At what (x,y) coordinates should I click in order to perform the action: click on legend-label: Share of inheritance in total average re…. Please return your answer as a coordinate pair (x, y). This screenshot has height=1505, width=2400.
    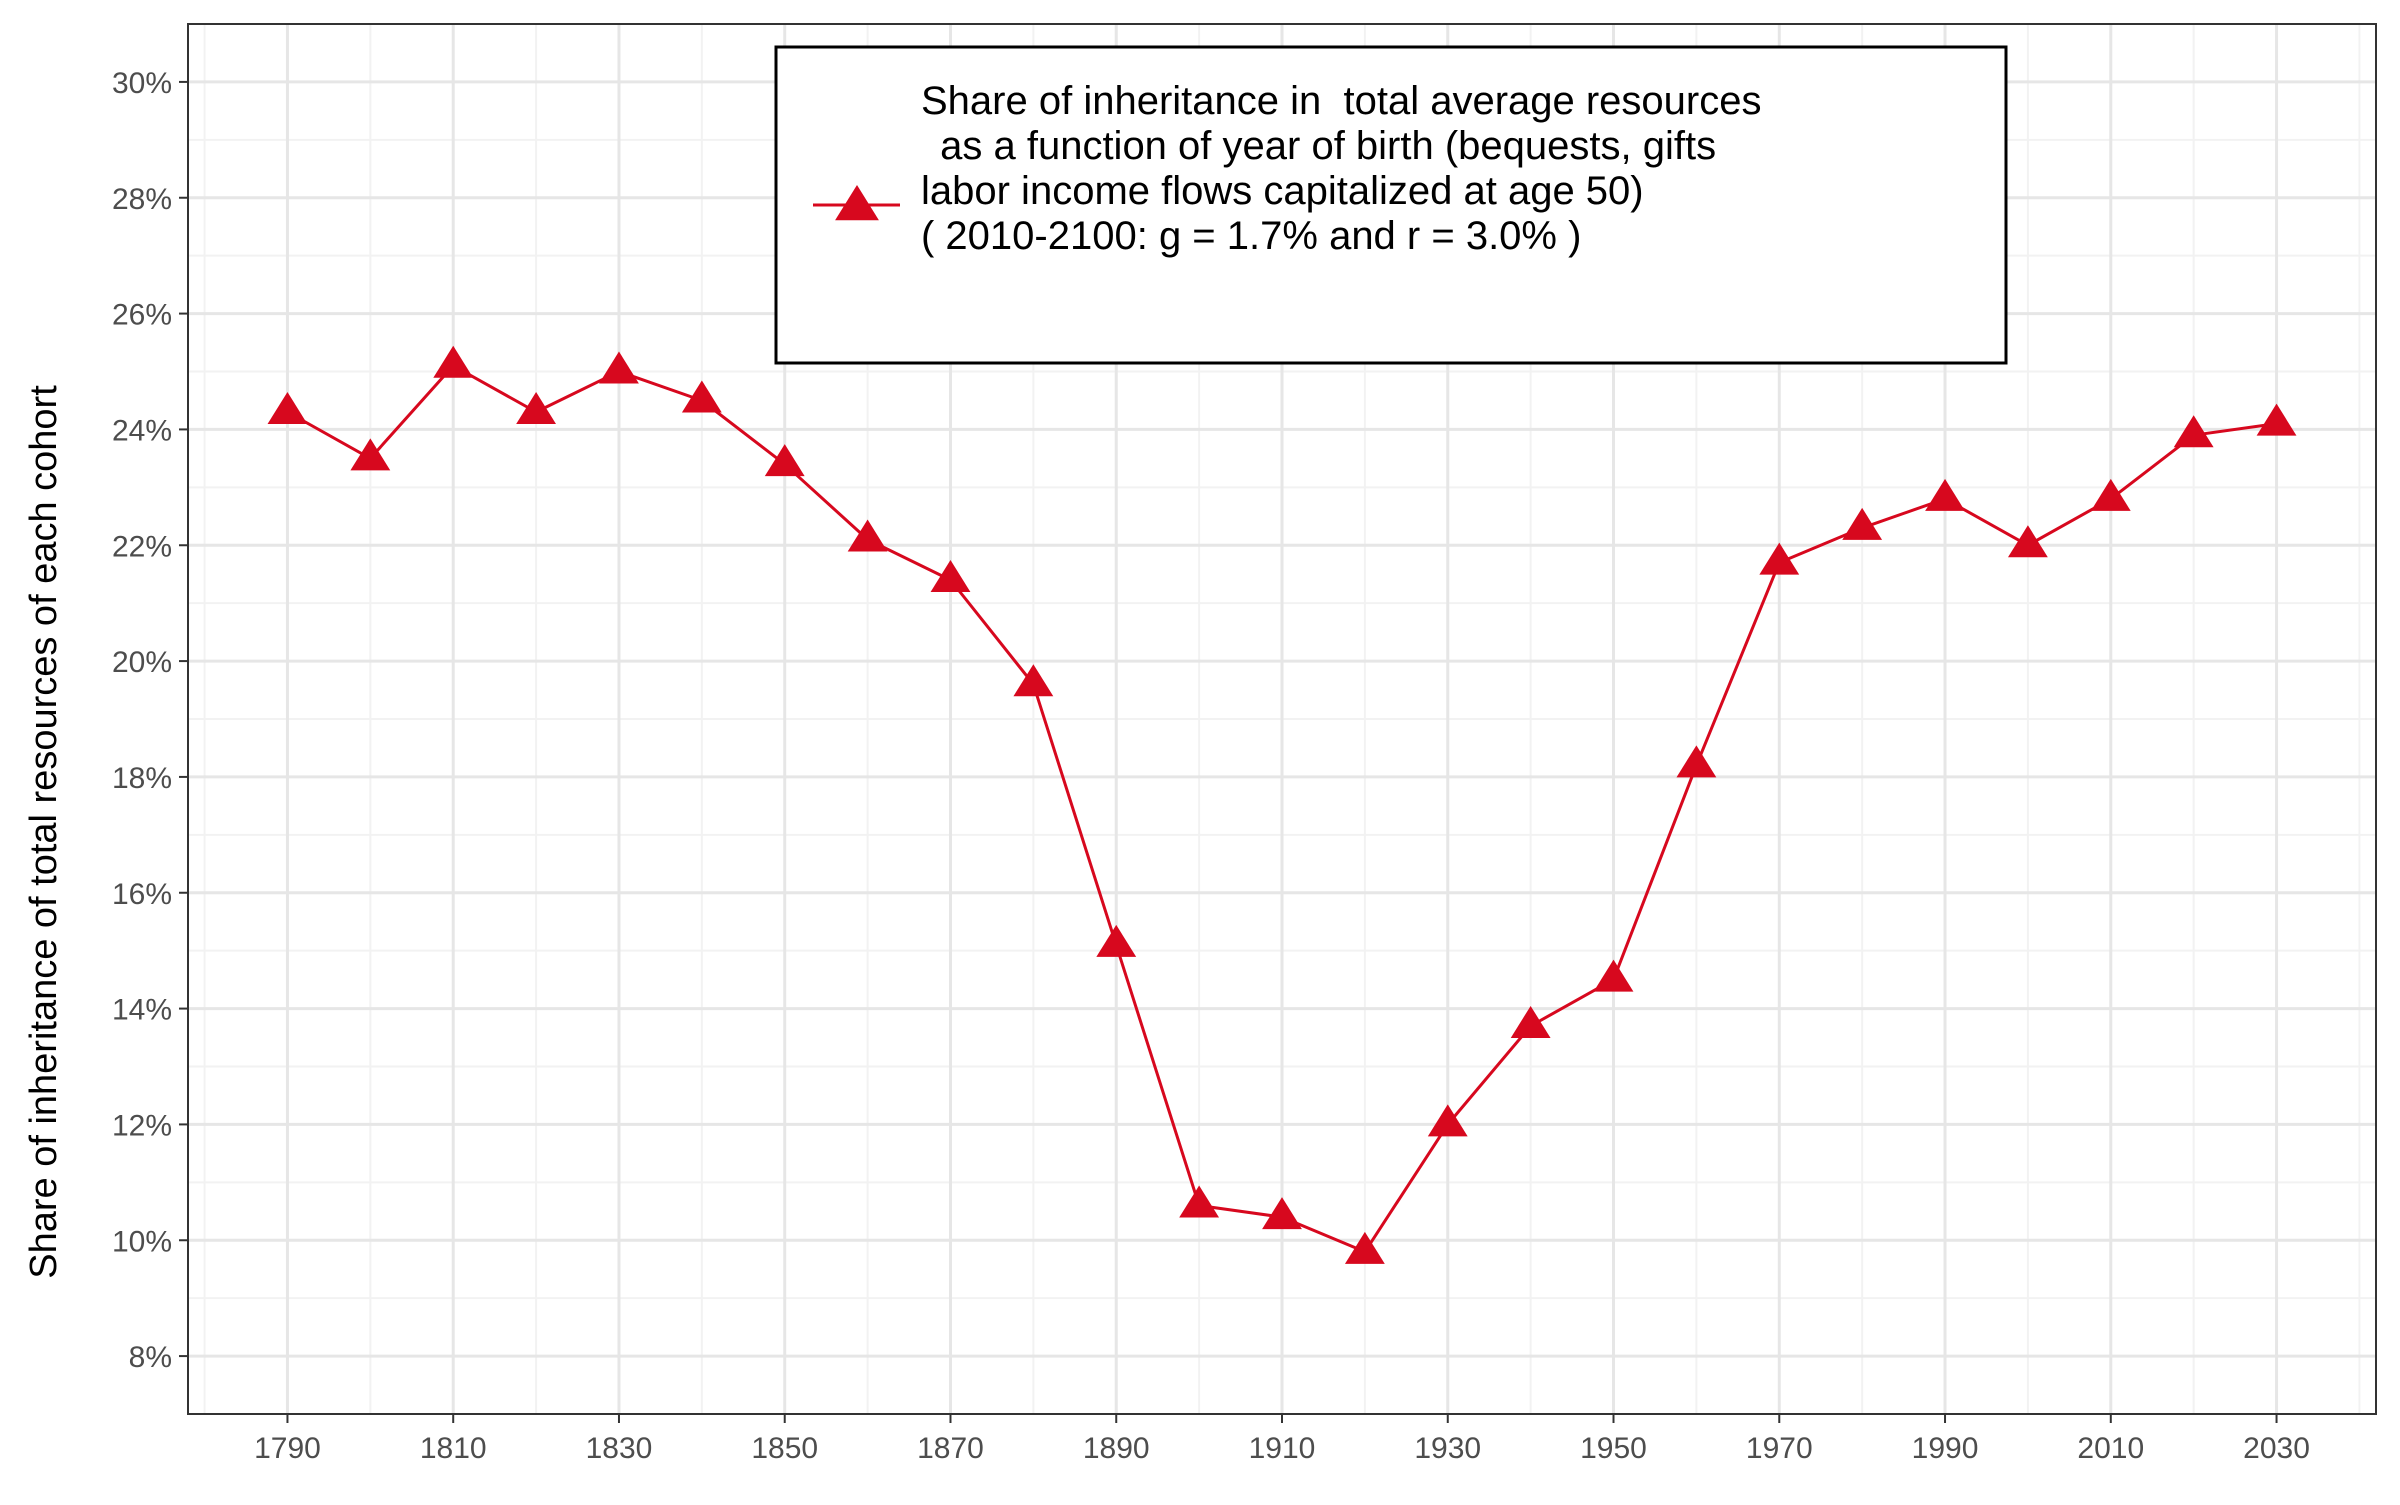
    Looking at the image, I should click on (1341, 168).